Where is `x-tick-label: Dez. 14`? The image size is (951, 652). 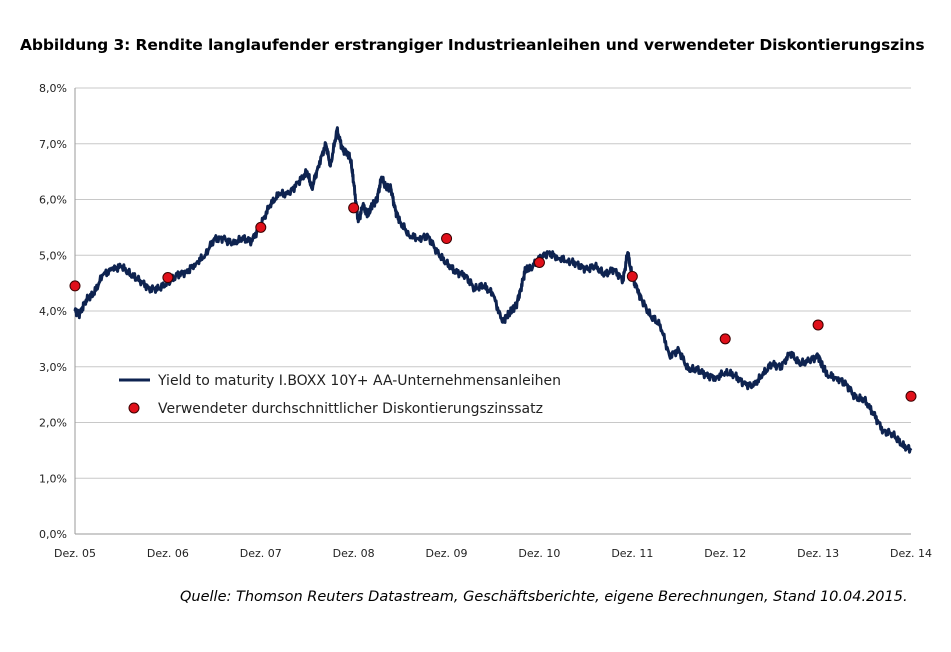
x-tick-label: Dez. 14 is located at coordinates (911, 553).